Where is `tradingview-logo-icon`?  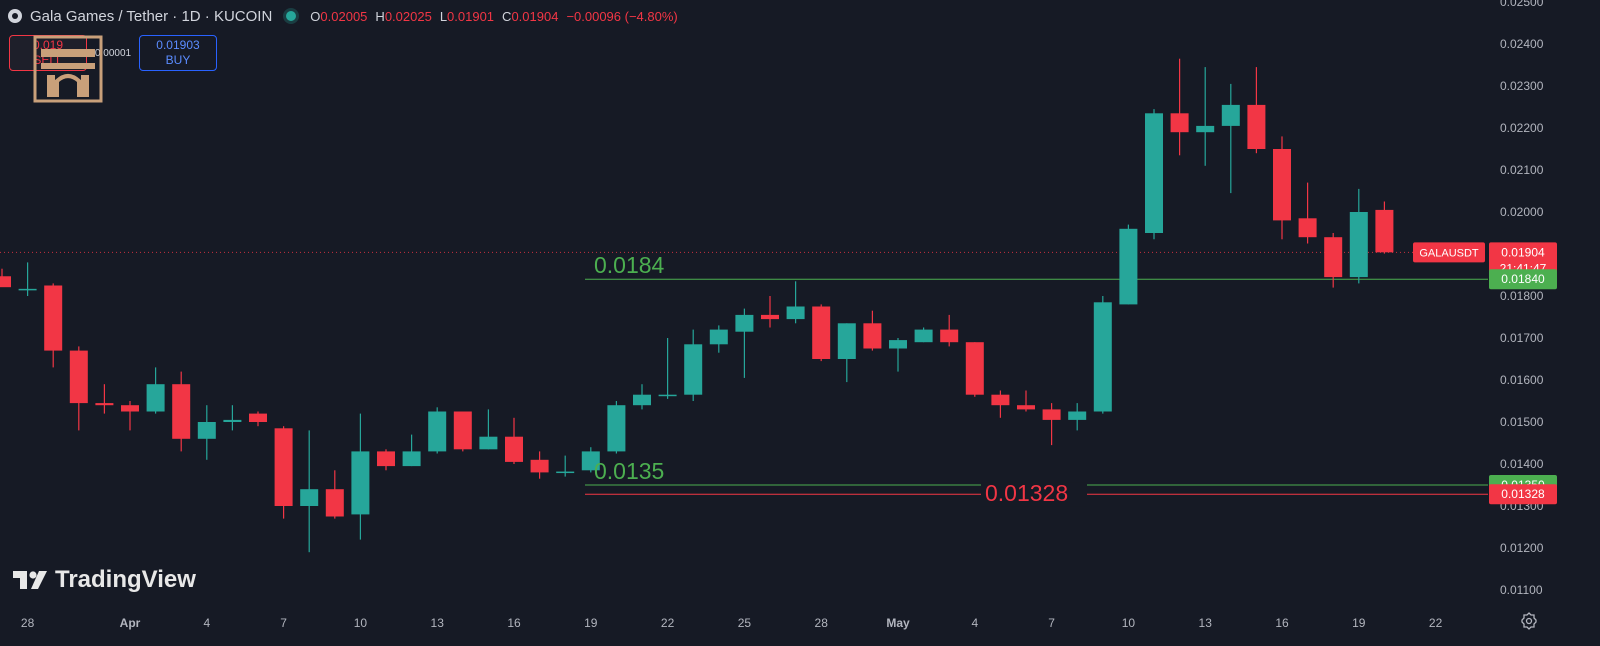
tradingview-logo-icon is located at coordinates (30, 580).